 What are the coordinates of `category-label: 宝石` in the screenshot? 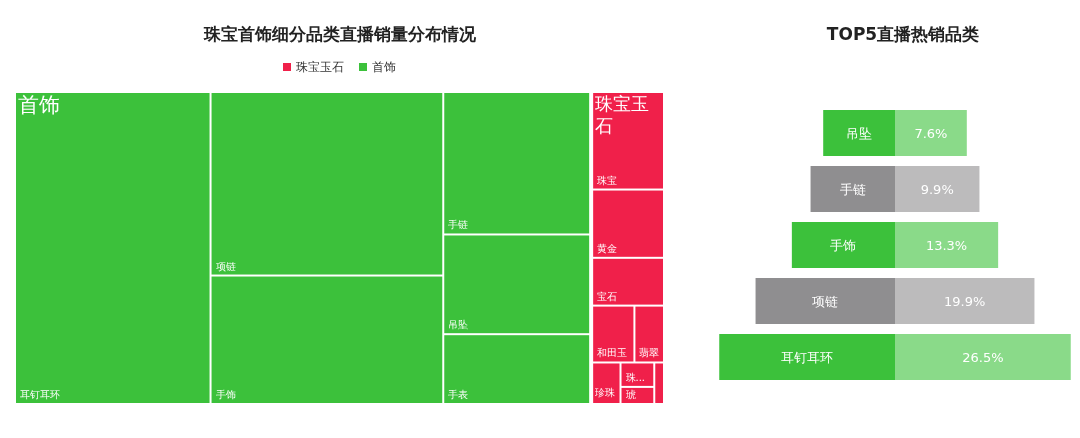 It's located at (607, 296).